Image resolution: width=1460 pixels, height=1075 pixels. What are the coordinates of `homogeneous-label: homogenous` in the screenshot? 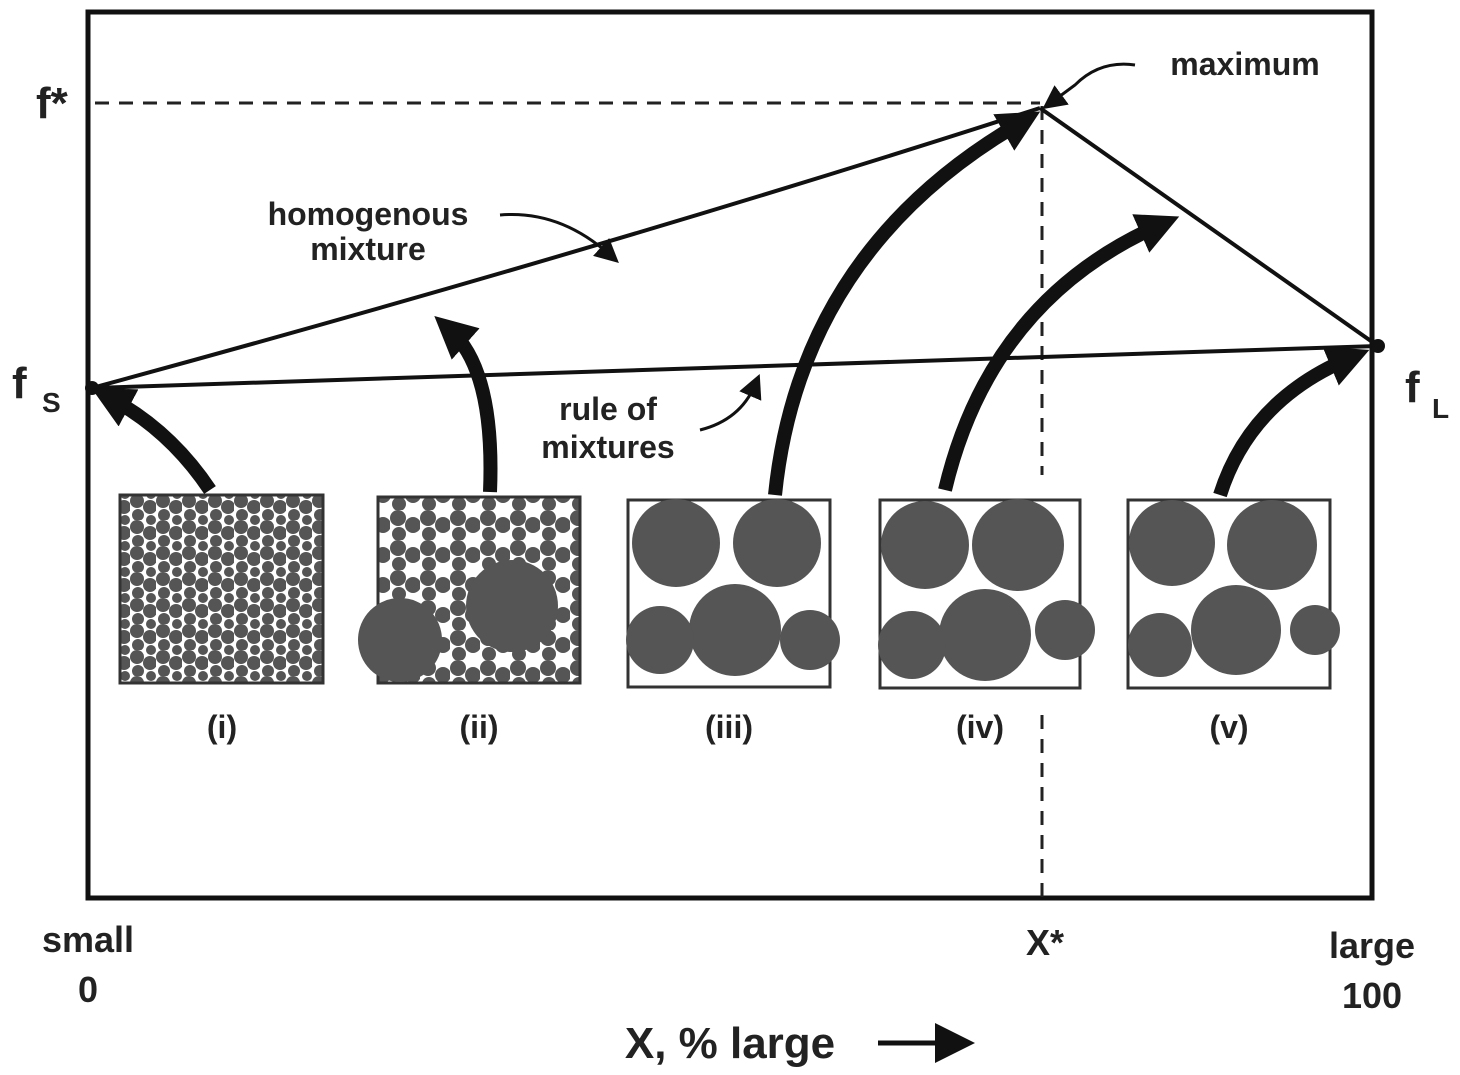 It's located at (368, 214).